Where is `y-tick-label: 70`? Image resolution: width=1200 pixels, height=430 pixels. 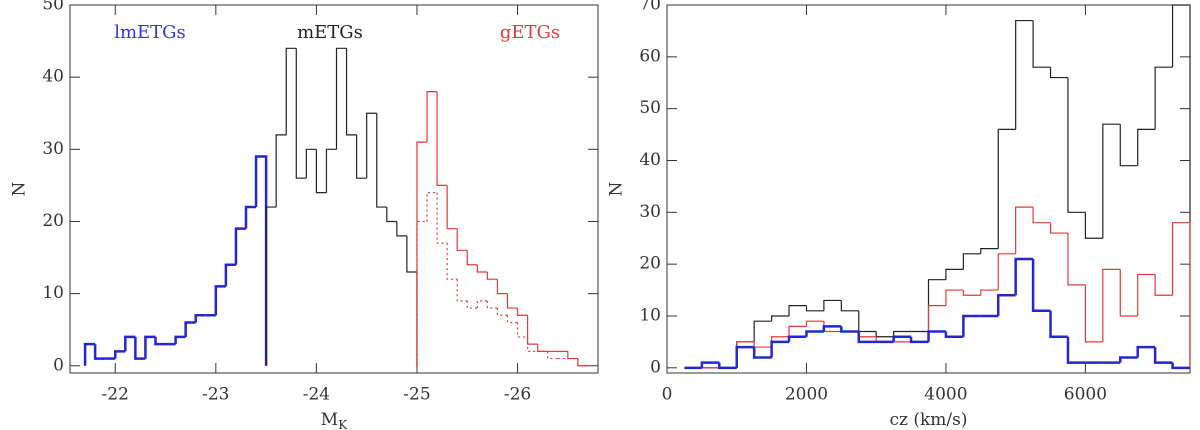 y-tick-label: 70 is located at coordinates (650, 7).